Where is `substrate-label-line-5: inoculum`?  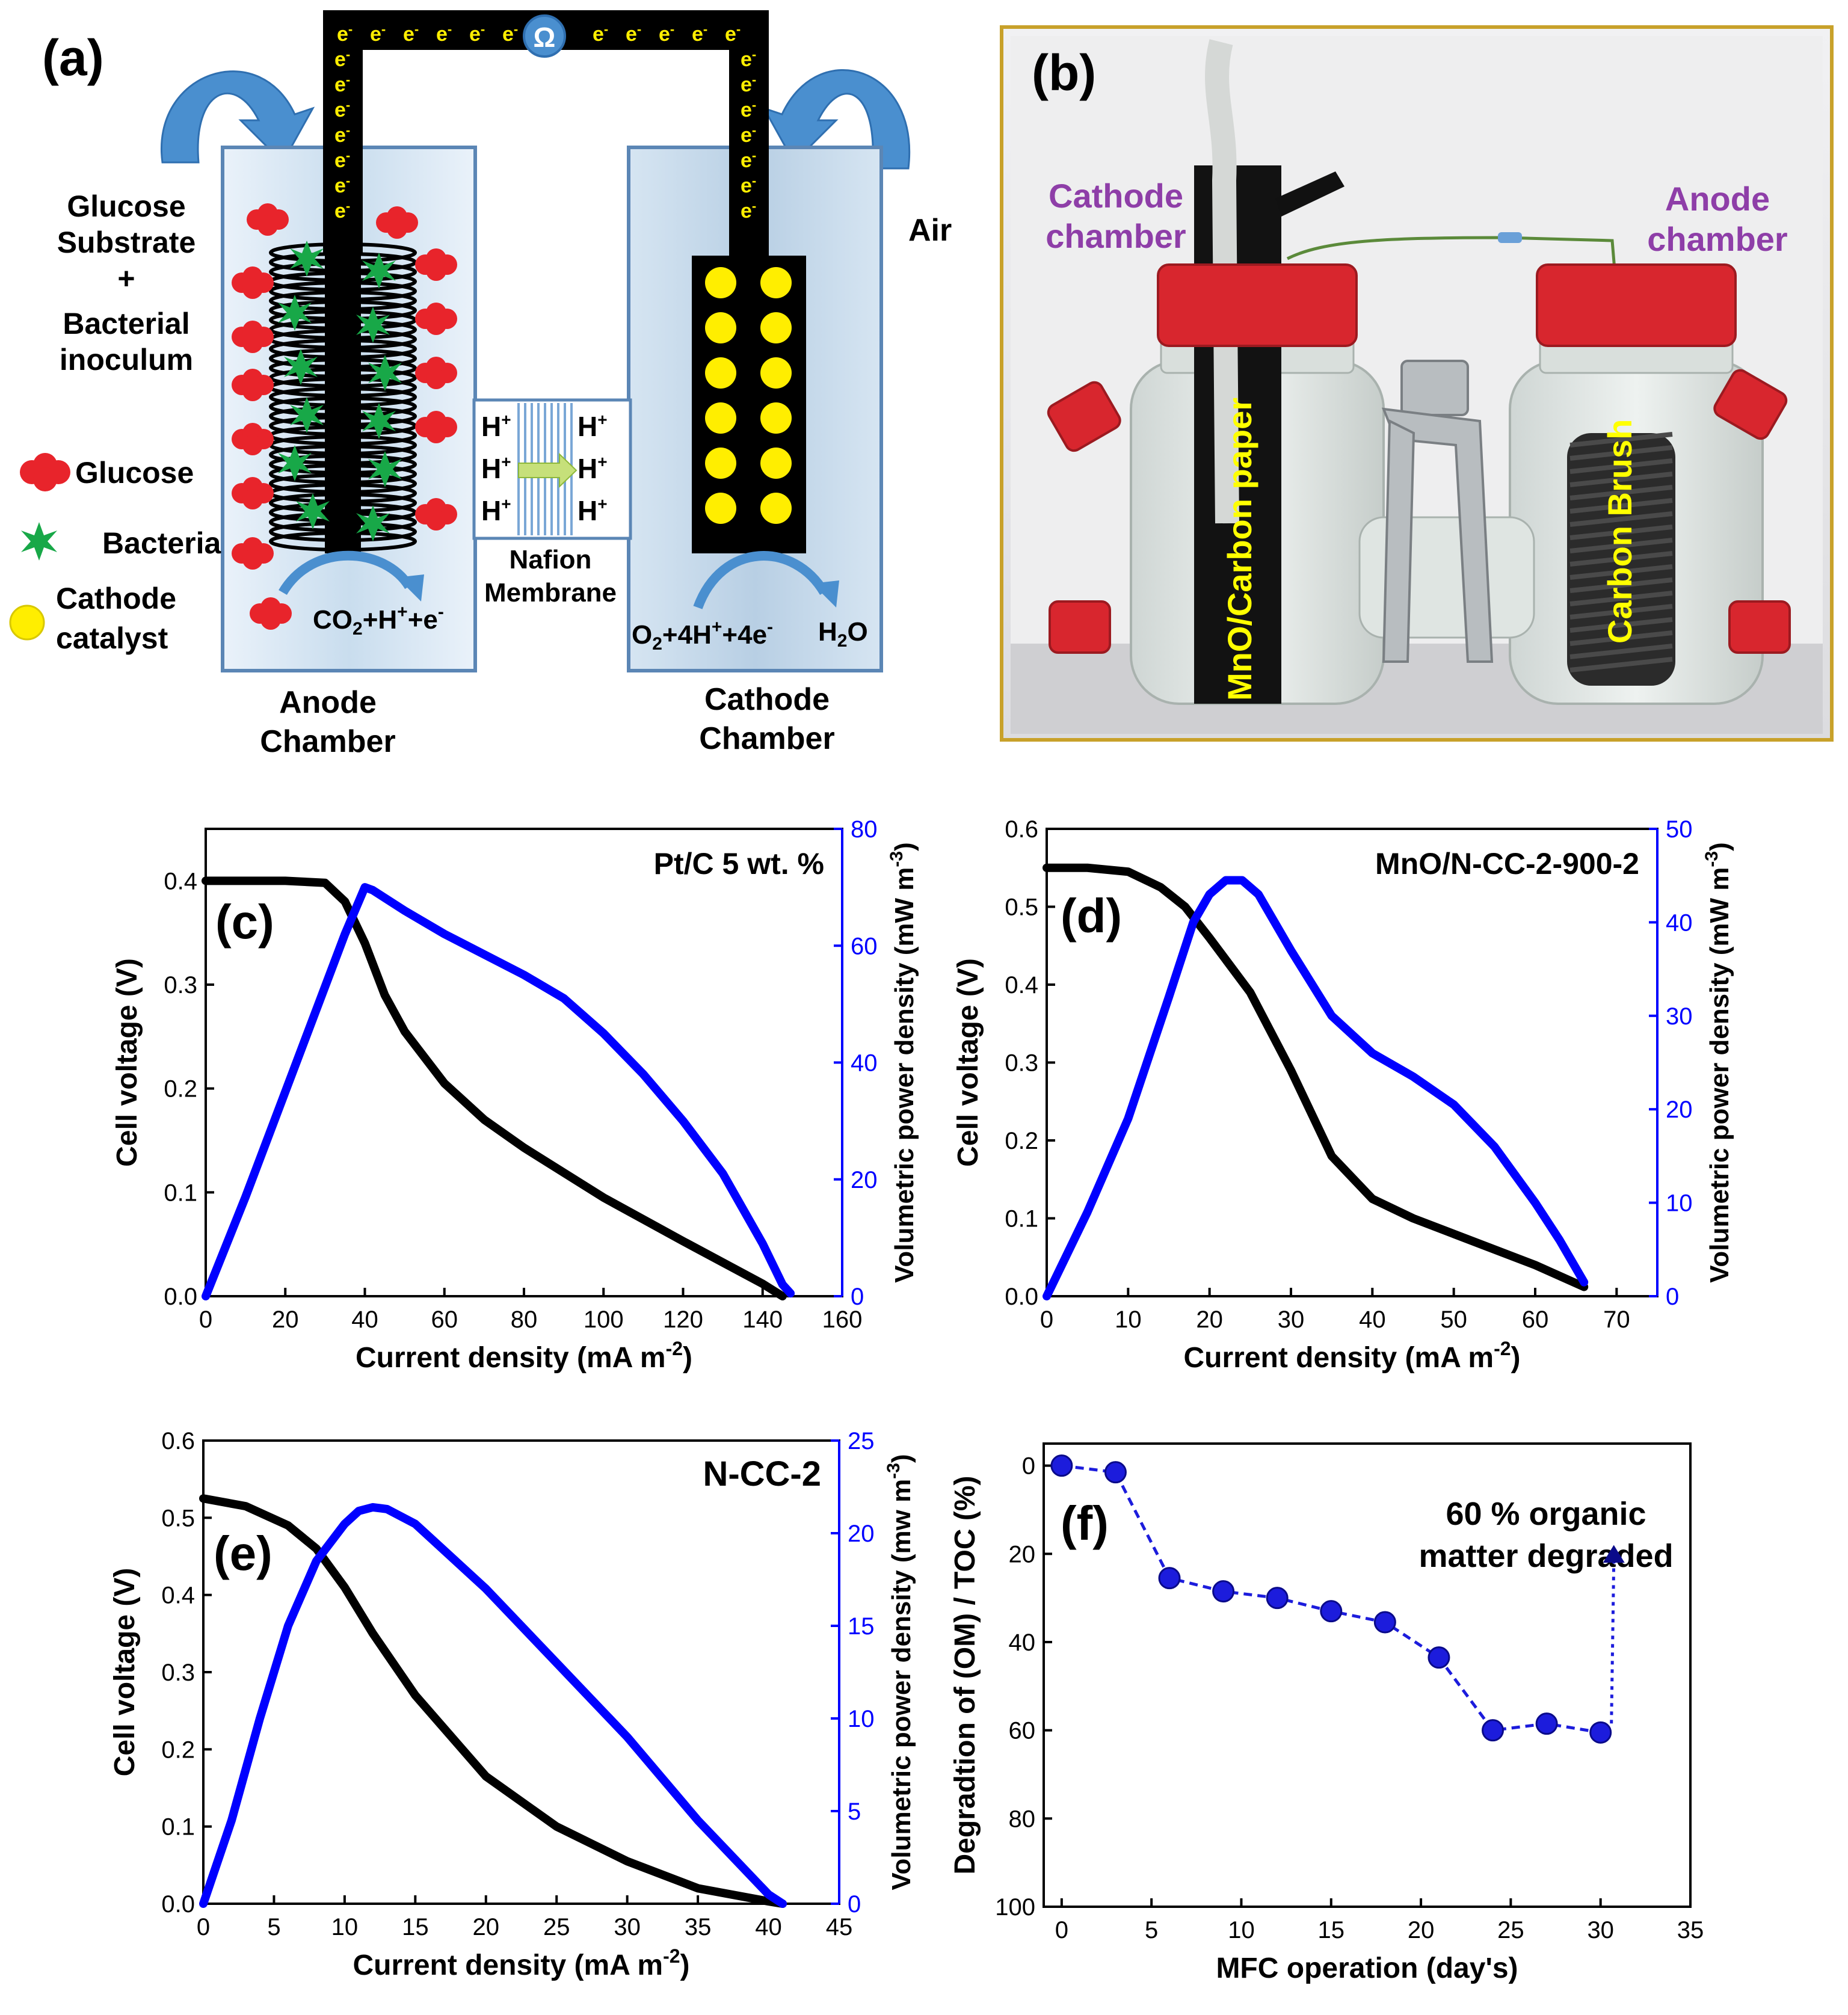
substrate-label-line-5: inoculum is located at coordinates (127, 360).